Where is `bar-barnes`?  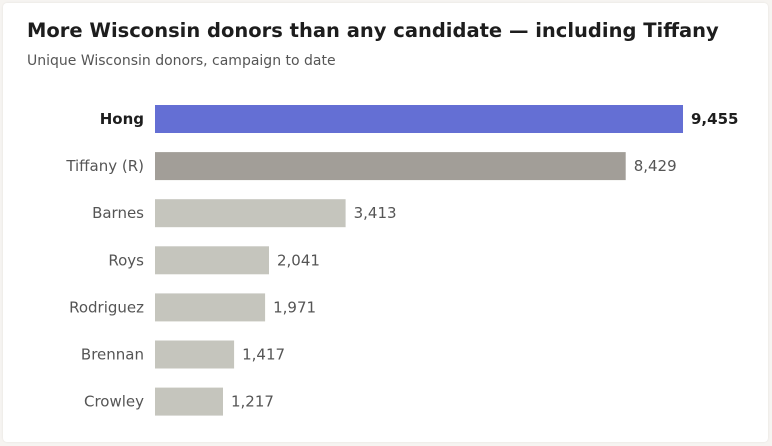 bar-barnes is located at coordinates (250, 213).